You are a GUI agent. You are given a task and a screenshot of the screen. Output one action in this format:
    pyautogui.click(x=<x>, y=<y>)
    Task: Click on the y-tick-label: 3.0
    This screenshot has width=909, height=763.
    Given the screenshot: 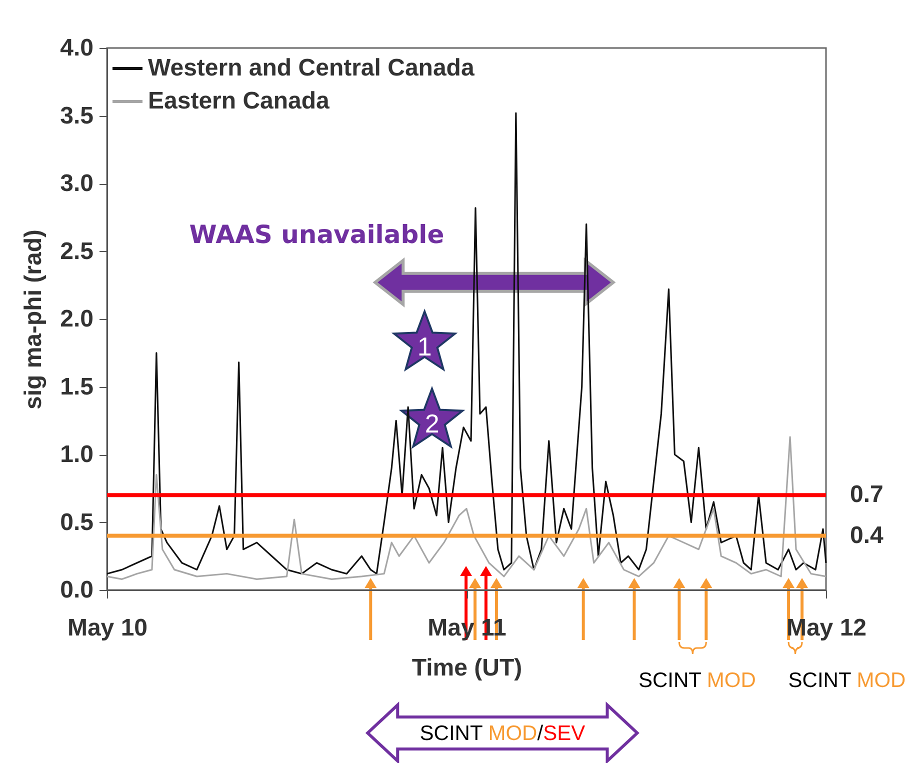 What is the action you would take?
    pyautogui.click(x=77, y=183)
    